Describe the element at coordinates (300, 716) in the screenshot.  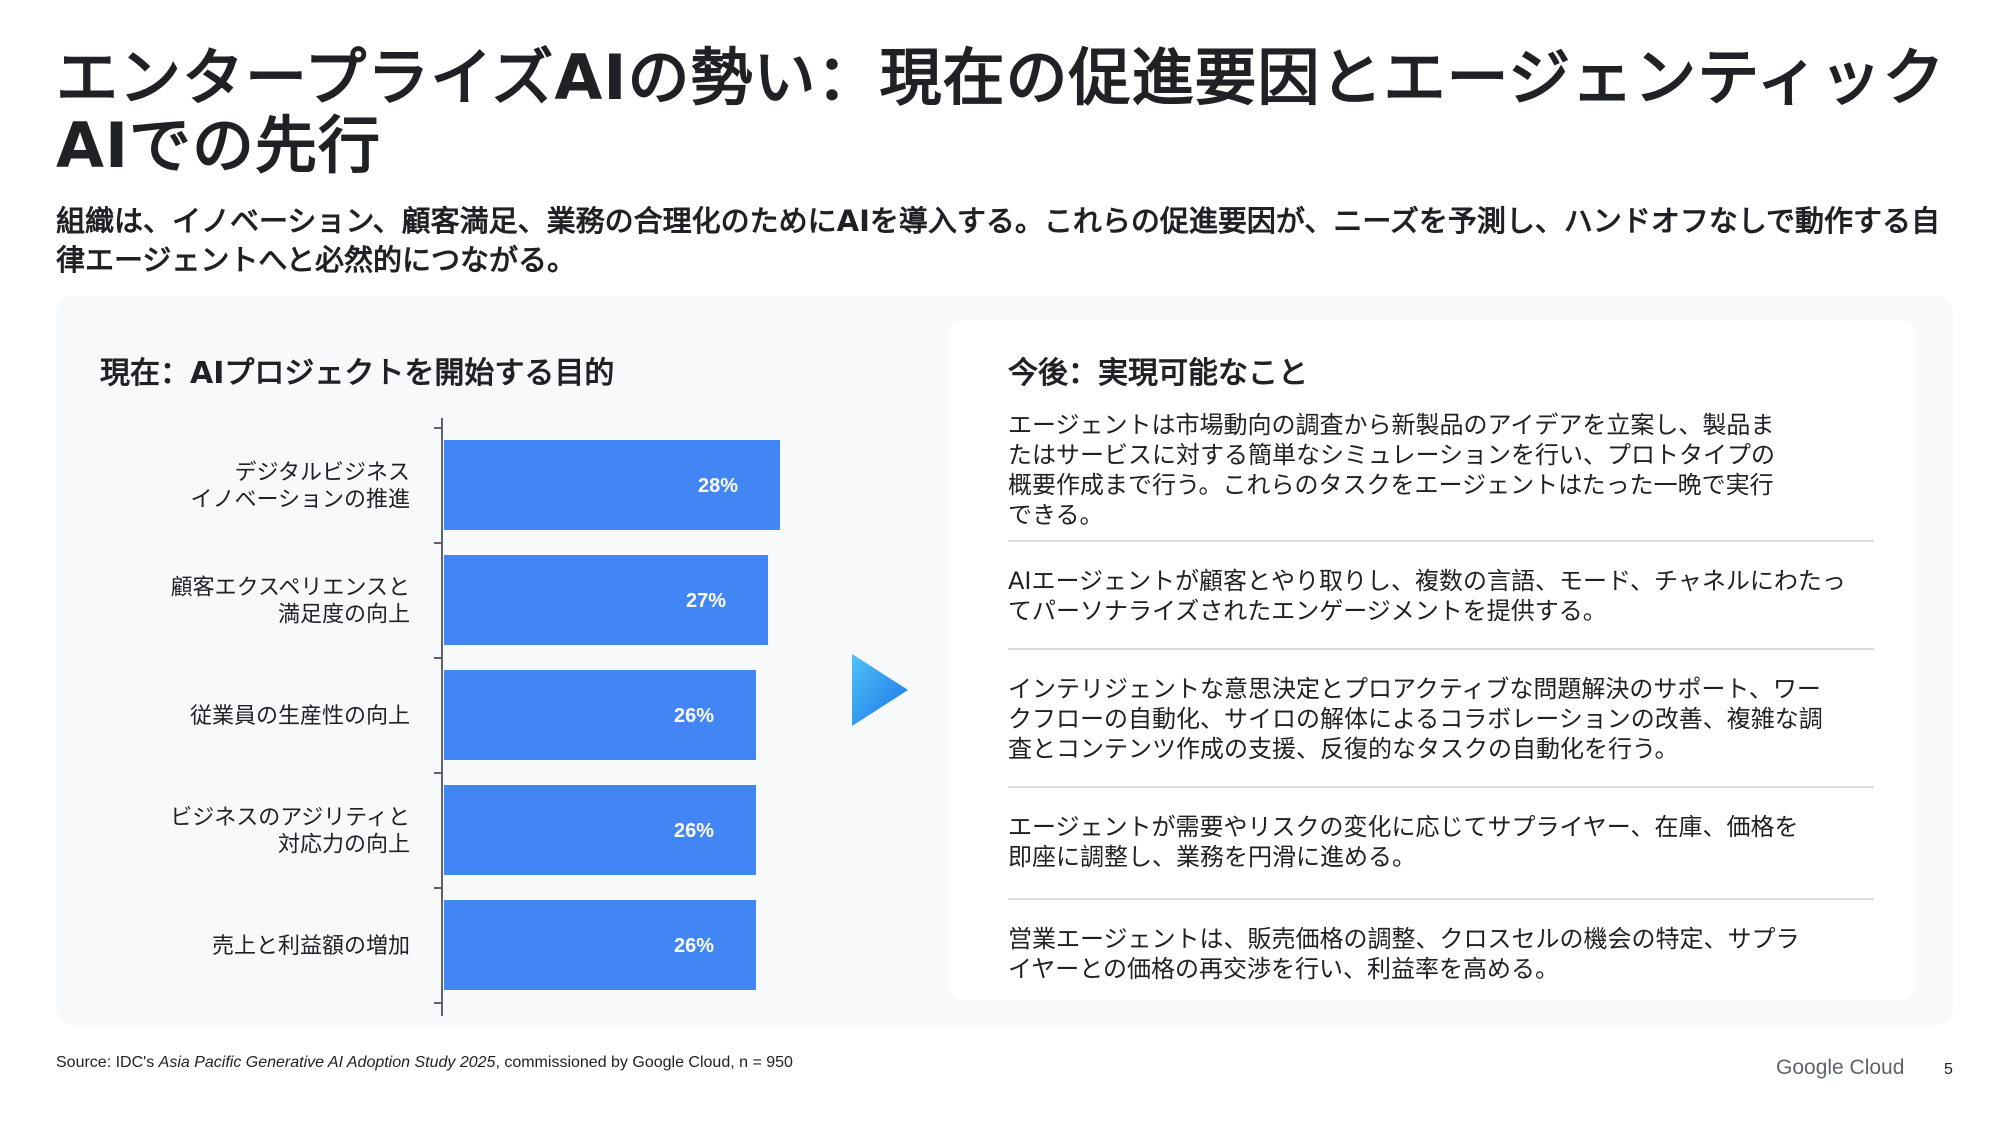
I see `category-label: 従業員の生産性の向上` at that location.